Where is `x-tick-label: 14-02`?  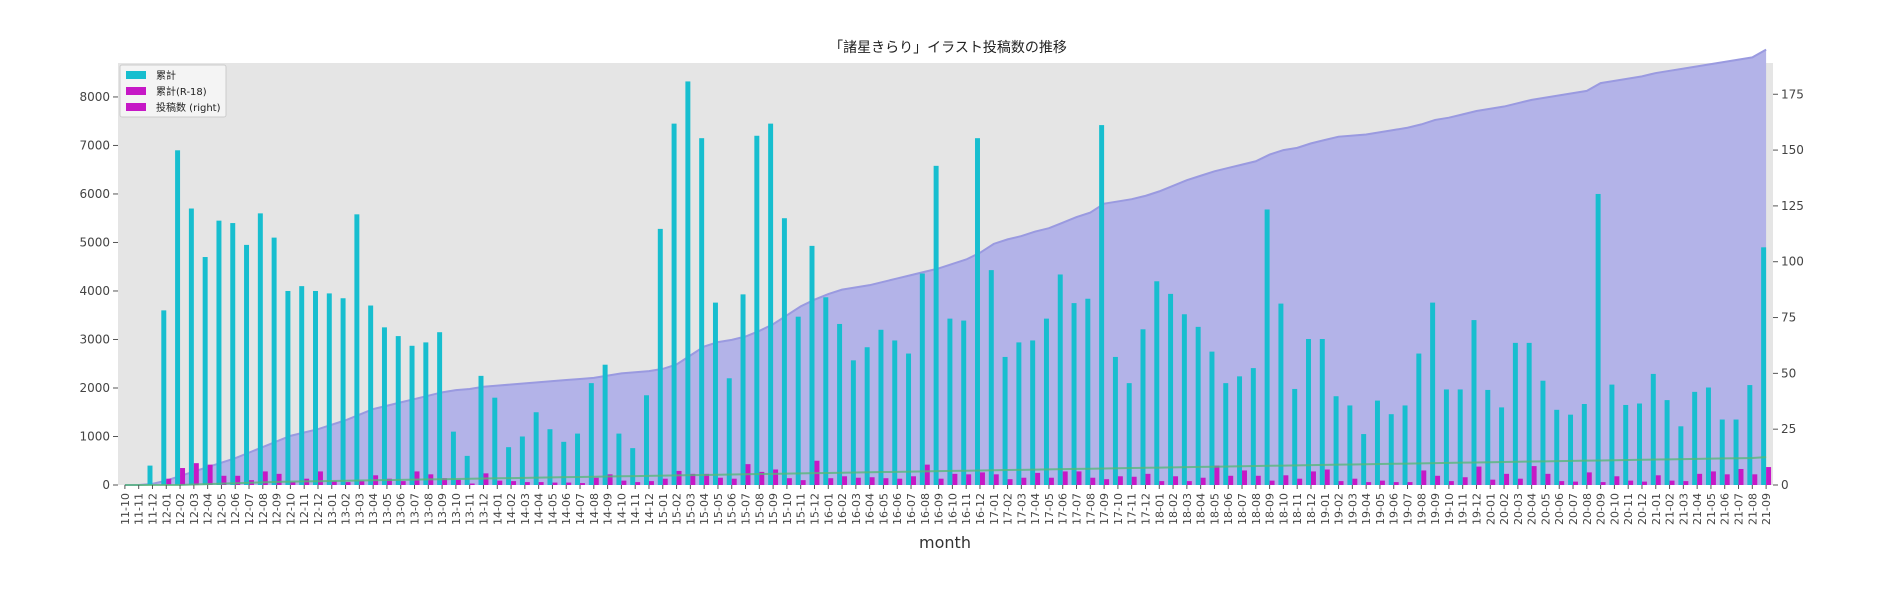 x-tick-label: 14-02 is located at coordinates (511, 509).